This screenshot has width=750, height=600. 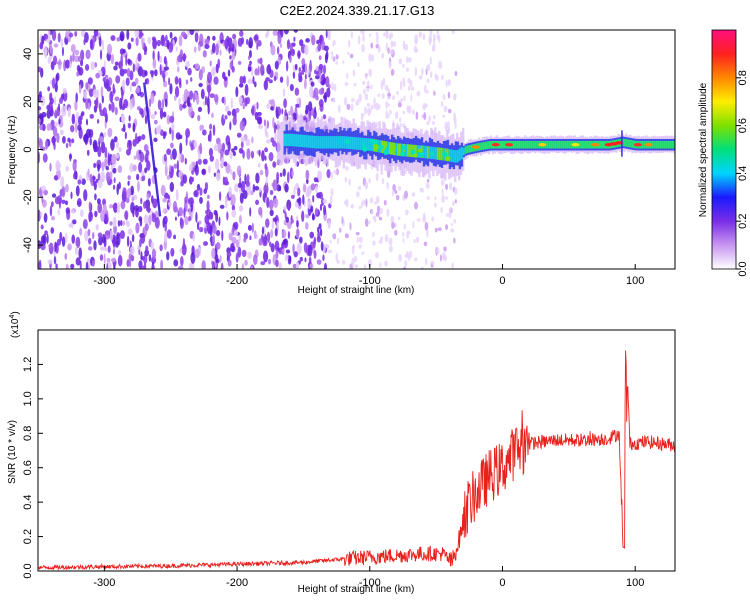 I want to click on snr-y-tick-label: 0.2, so click(x=28, y=536).